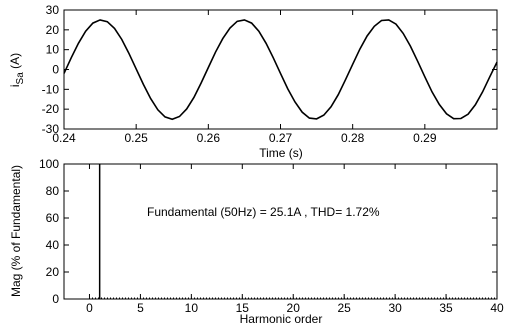 This screenshot has width=507, height=331. What do you see at coordinates (263, 212) in the screenshot?
I see `thd-annotation: Fundamental (50Hz) = 25.1A , THD= 1.72%` at bounding box center [263, 212].